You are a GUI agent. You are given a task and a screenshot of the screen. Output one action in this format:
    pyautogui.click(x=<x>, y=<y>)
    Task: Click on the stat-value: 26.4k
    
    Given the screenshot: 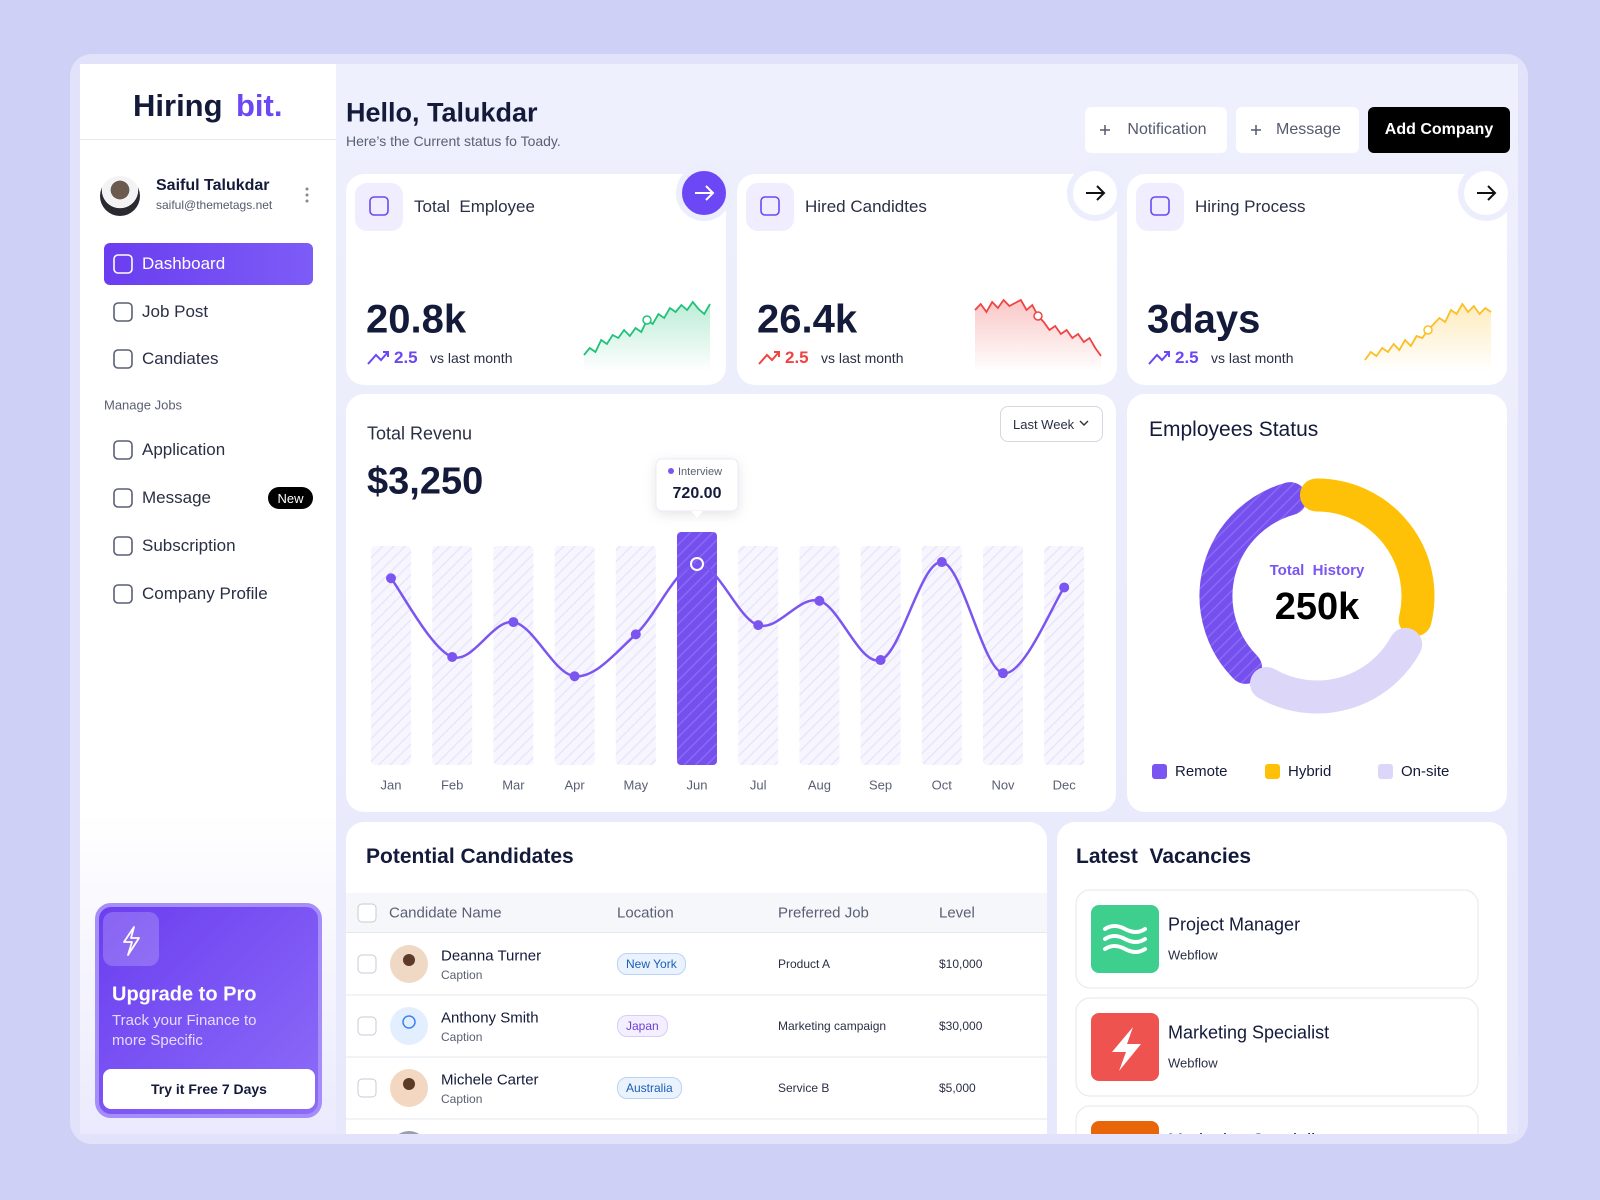 What is the action you would take?
    pyautogui.click(x=807, y=319)
    